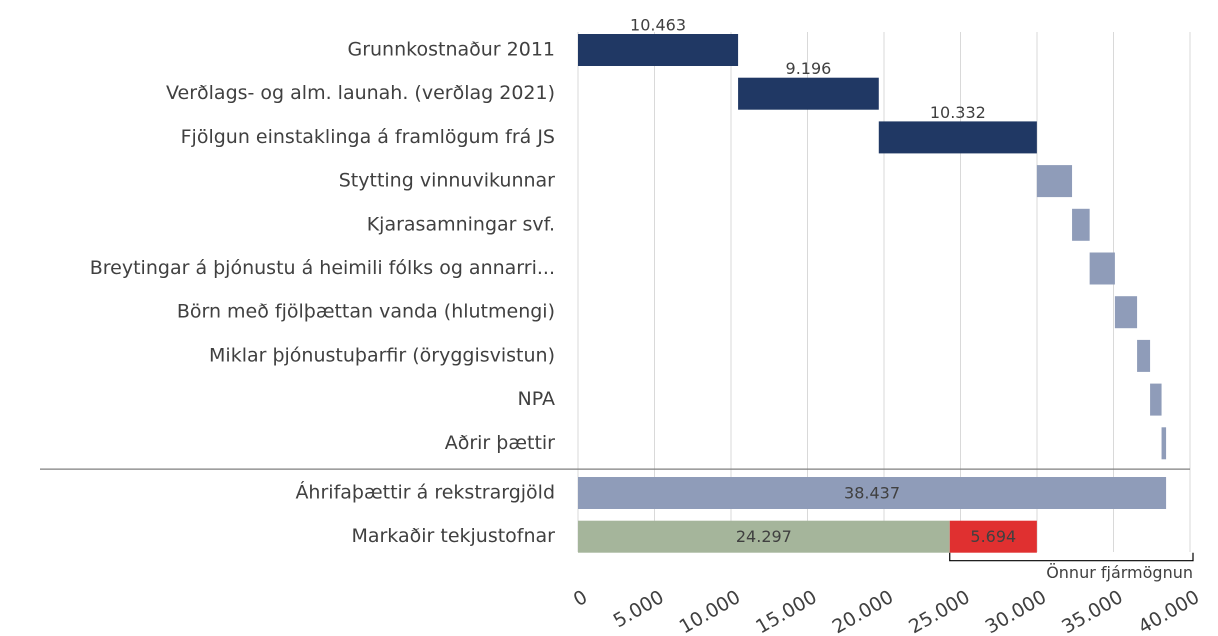 The image size is (1218, 636). I want to click on category-label: Börn með fjölþættan vanda (hlutmengi), so click(366, 312).